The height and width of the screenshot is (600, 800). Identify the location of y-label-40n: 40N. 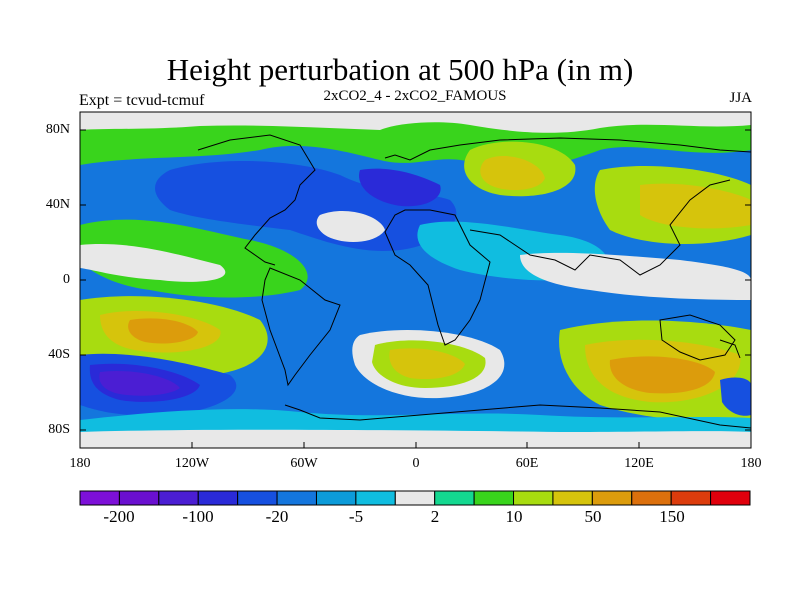
(57, 204).